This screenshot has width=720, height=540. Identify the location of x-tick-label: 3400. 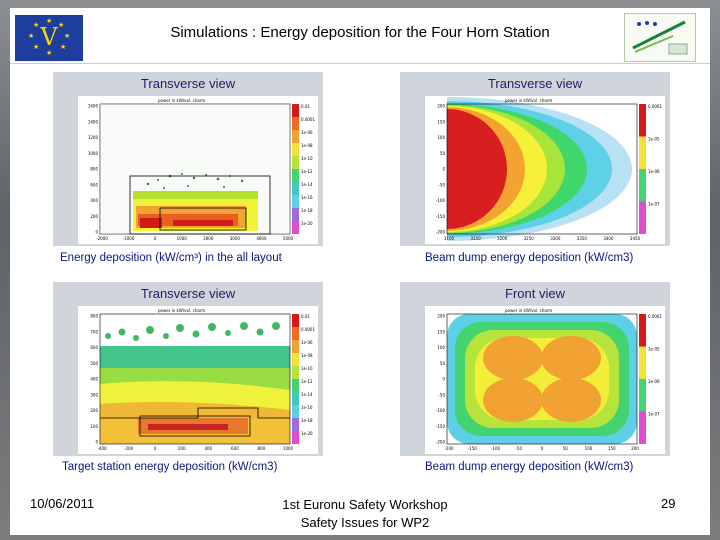
(608, 238).